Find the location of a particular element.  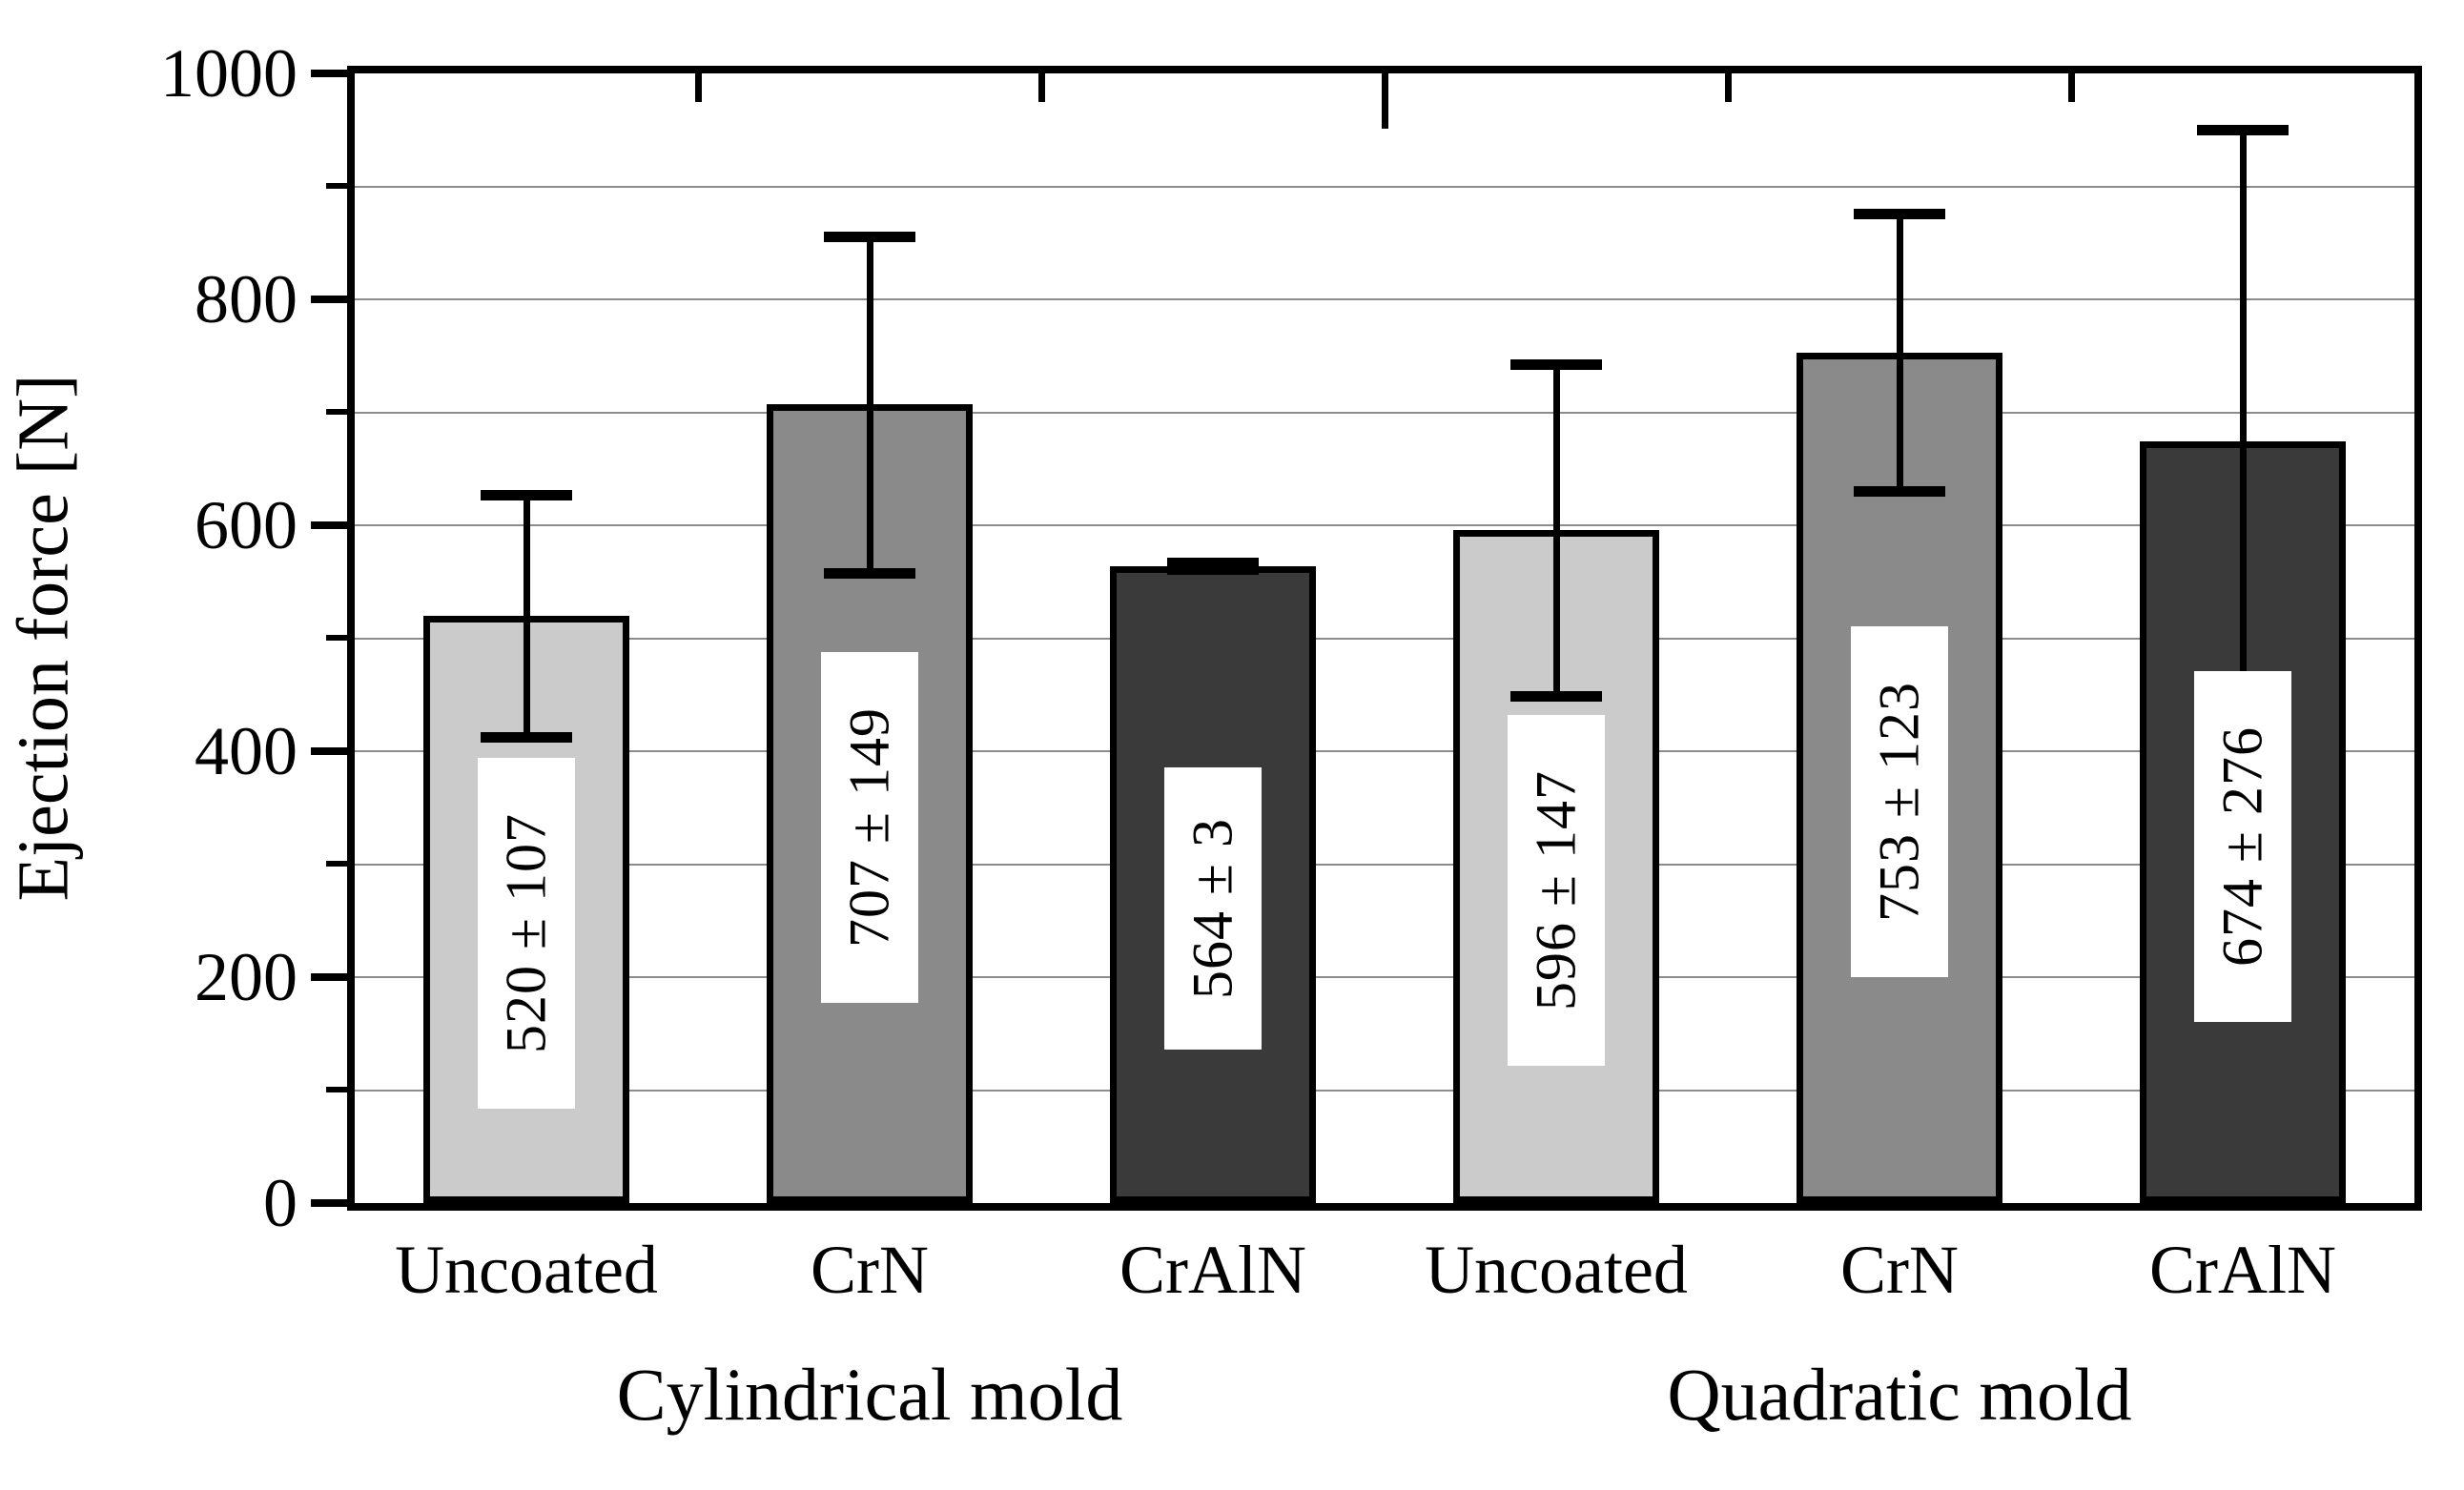

x-category-label-4: CrN is located at coordinates (1899, 1270).